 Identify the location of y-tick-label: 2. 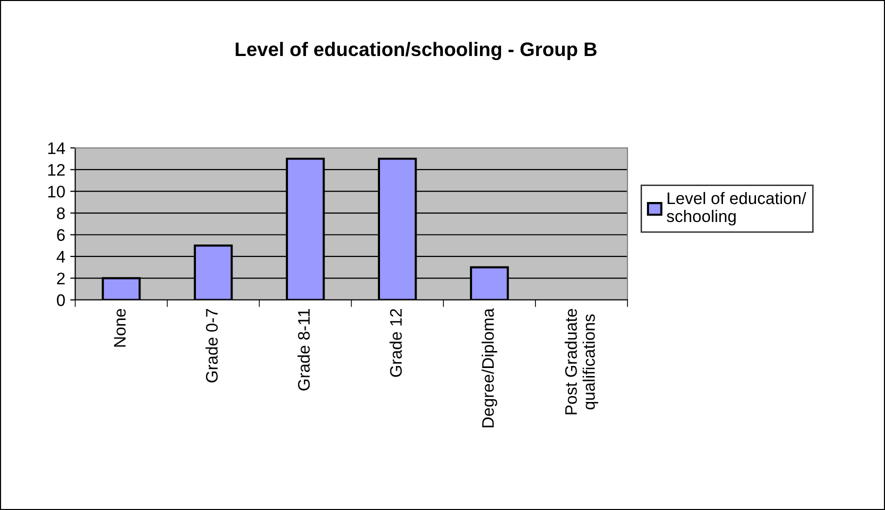
(61, 278).